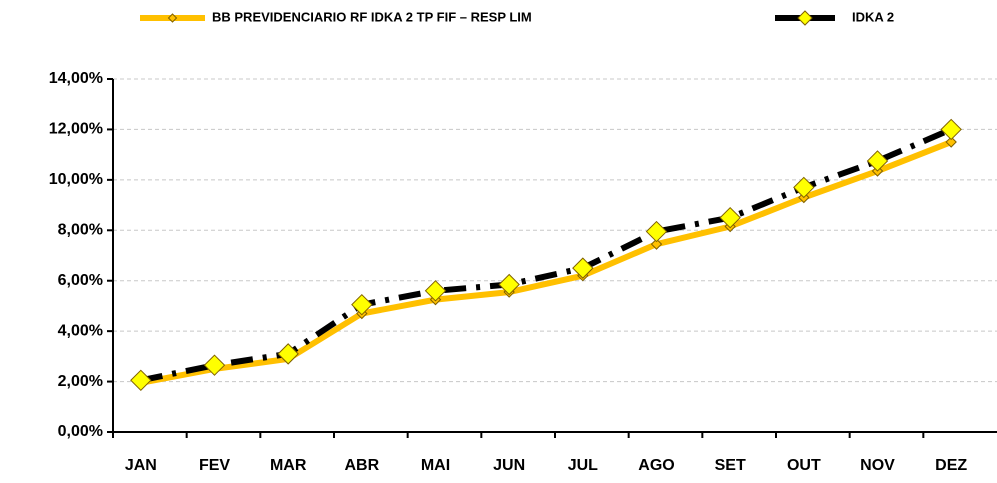  Describe the element at coordinates (80, 330) in the screenshot. I see `y-tick-label: 4,00%` at that location.